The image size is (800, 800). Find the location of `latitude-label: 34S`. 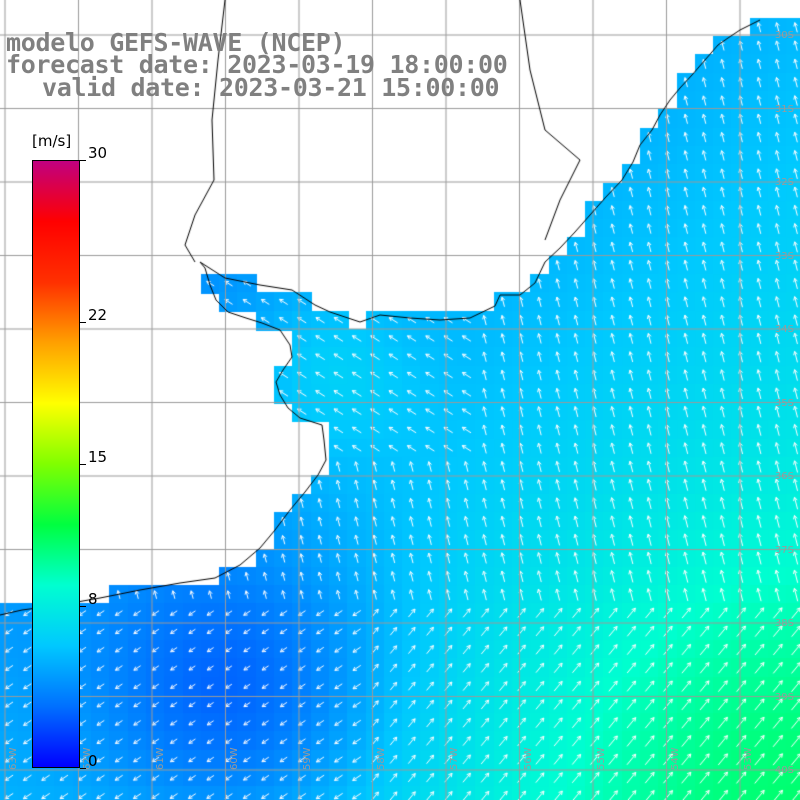

latitude-label: 34S is located at coordinates (784, 329).